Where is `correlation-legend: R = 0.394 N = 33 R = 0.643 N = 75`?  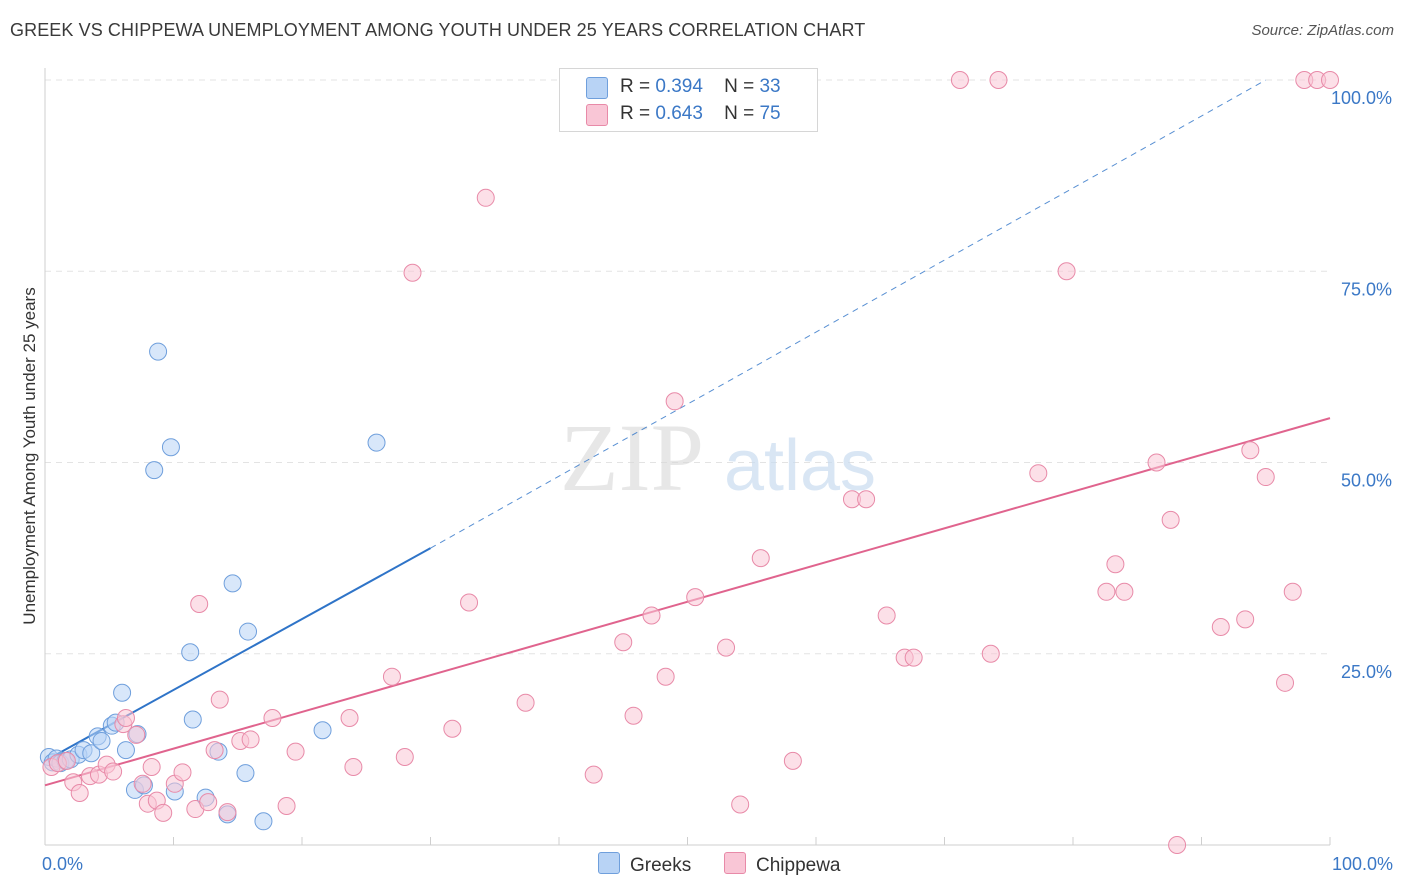 correlation-legend: R = 0.394 N = 33 R = 0.643 N = 75 is located at coordinates (688, 100).